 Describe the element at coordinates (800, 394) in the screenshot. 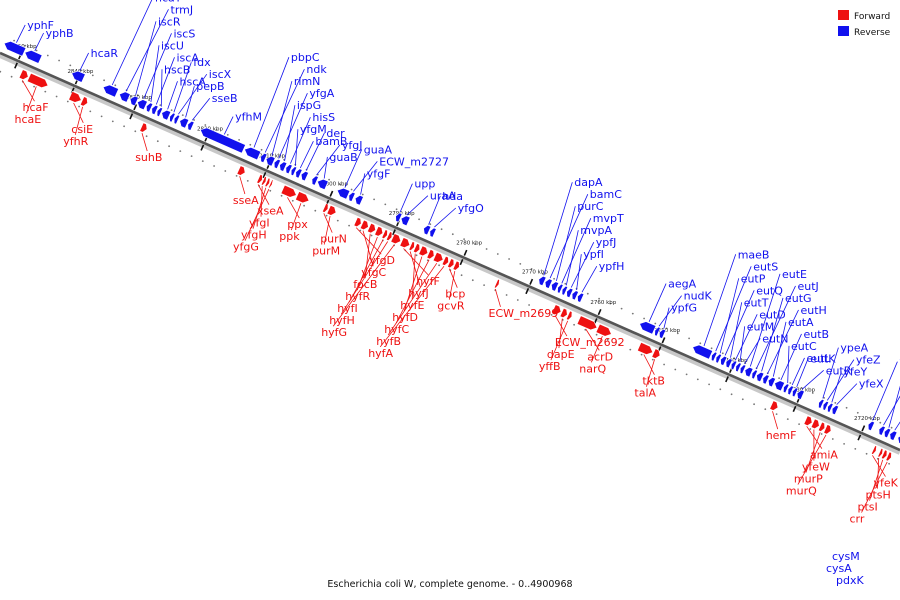

I see `gene-arrow-eutr` at that location.